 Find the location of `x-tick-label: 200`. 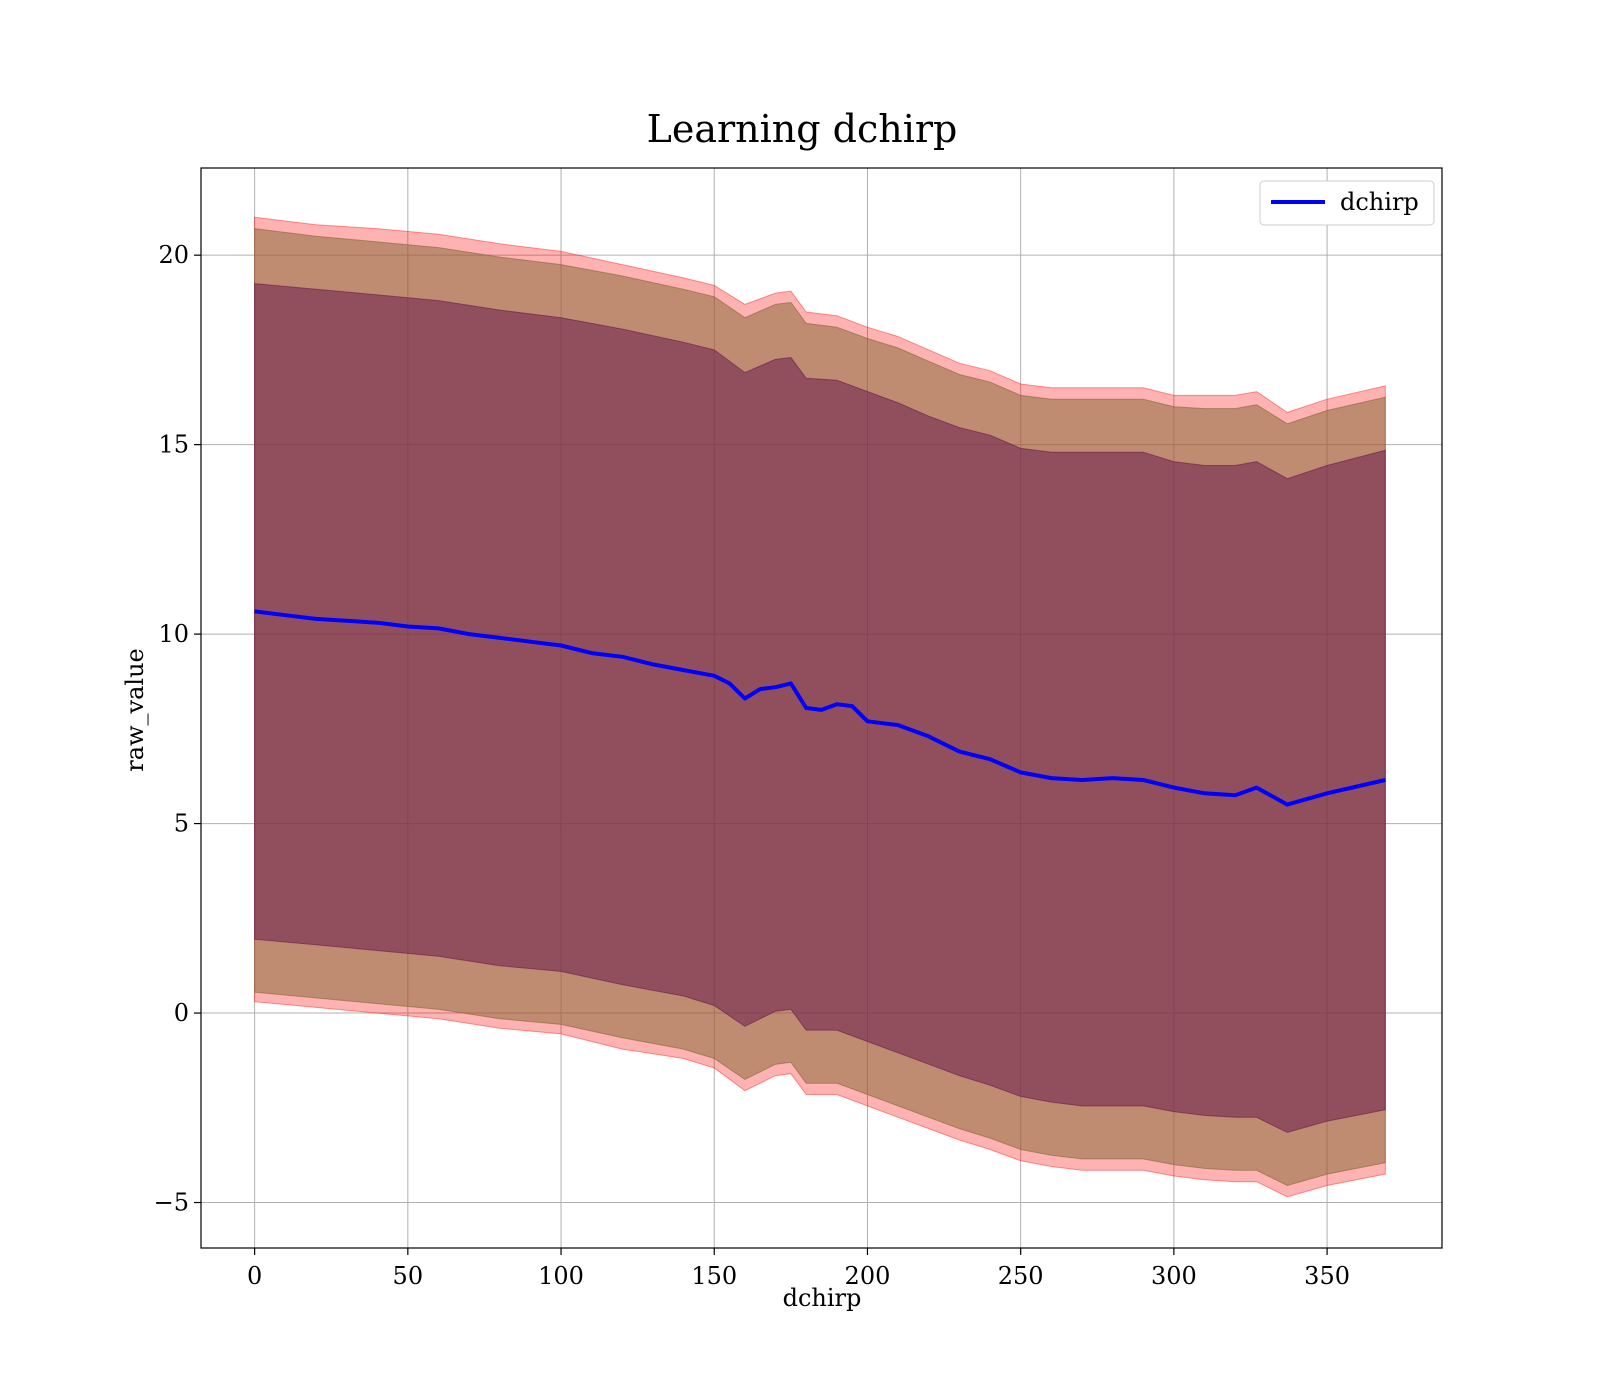

x-tick-label: 200 is located at coordinates (868, 1276).